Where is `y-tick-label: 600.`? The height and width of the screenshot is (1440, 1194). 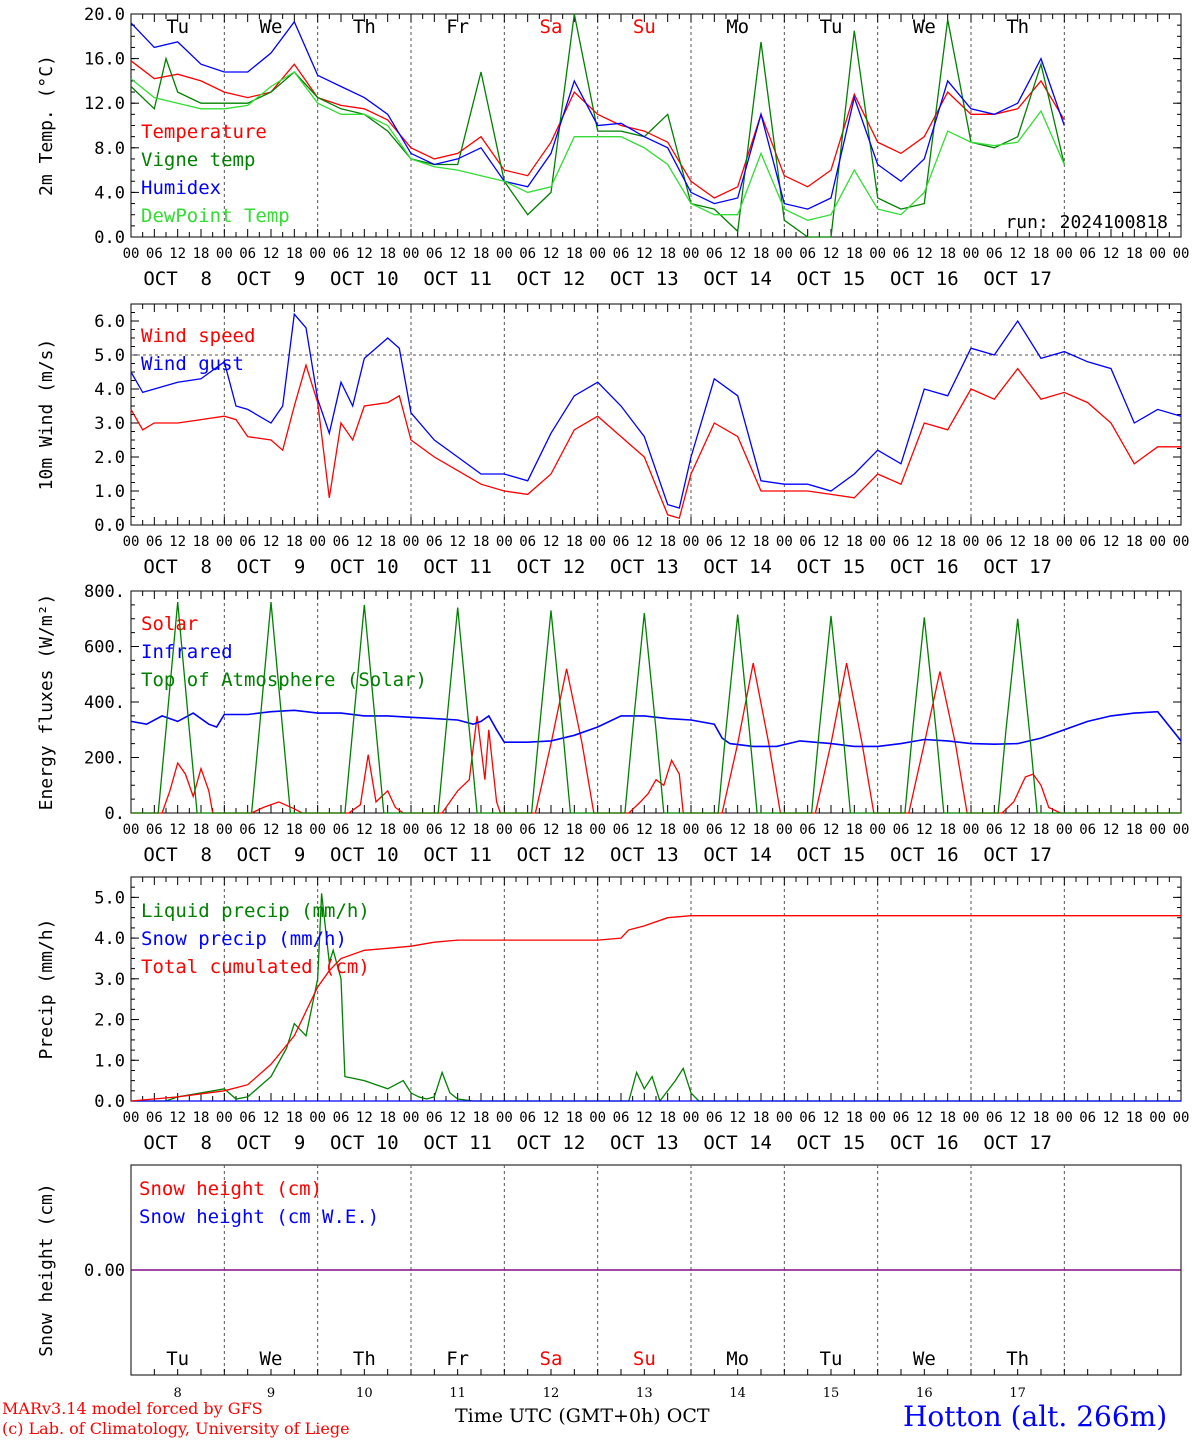 y-tick-label: 600. is located at coordinates (104, 648).